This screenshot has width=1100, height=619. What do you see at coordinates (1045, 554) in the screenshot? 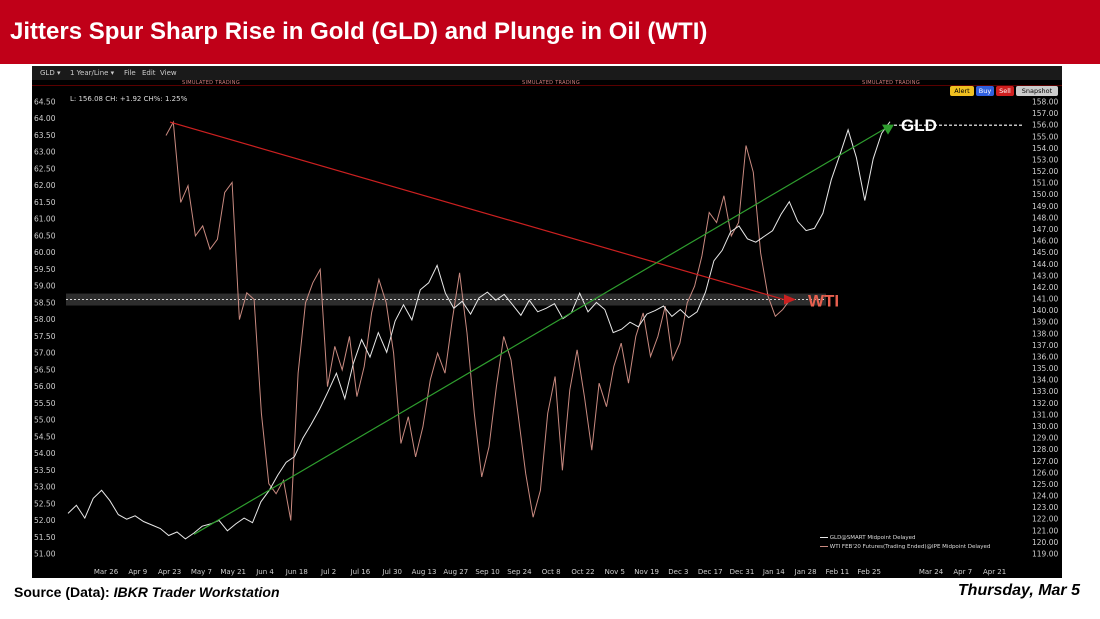
I see `right-axis-tick-label: 119.00` at bounding box center [1045, 554].